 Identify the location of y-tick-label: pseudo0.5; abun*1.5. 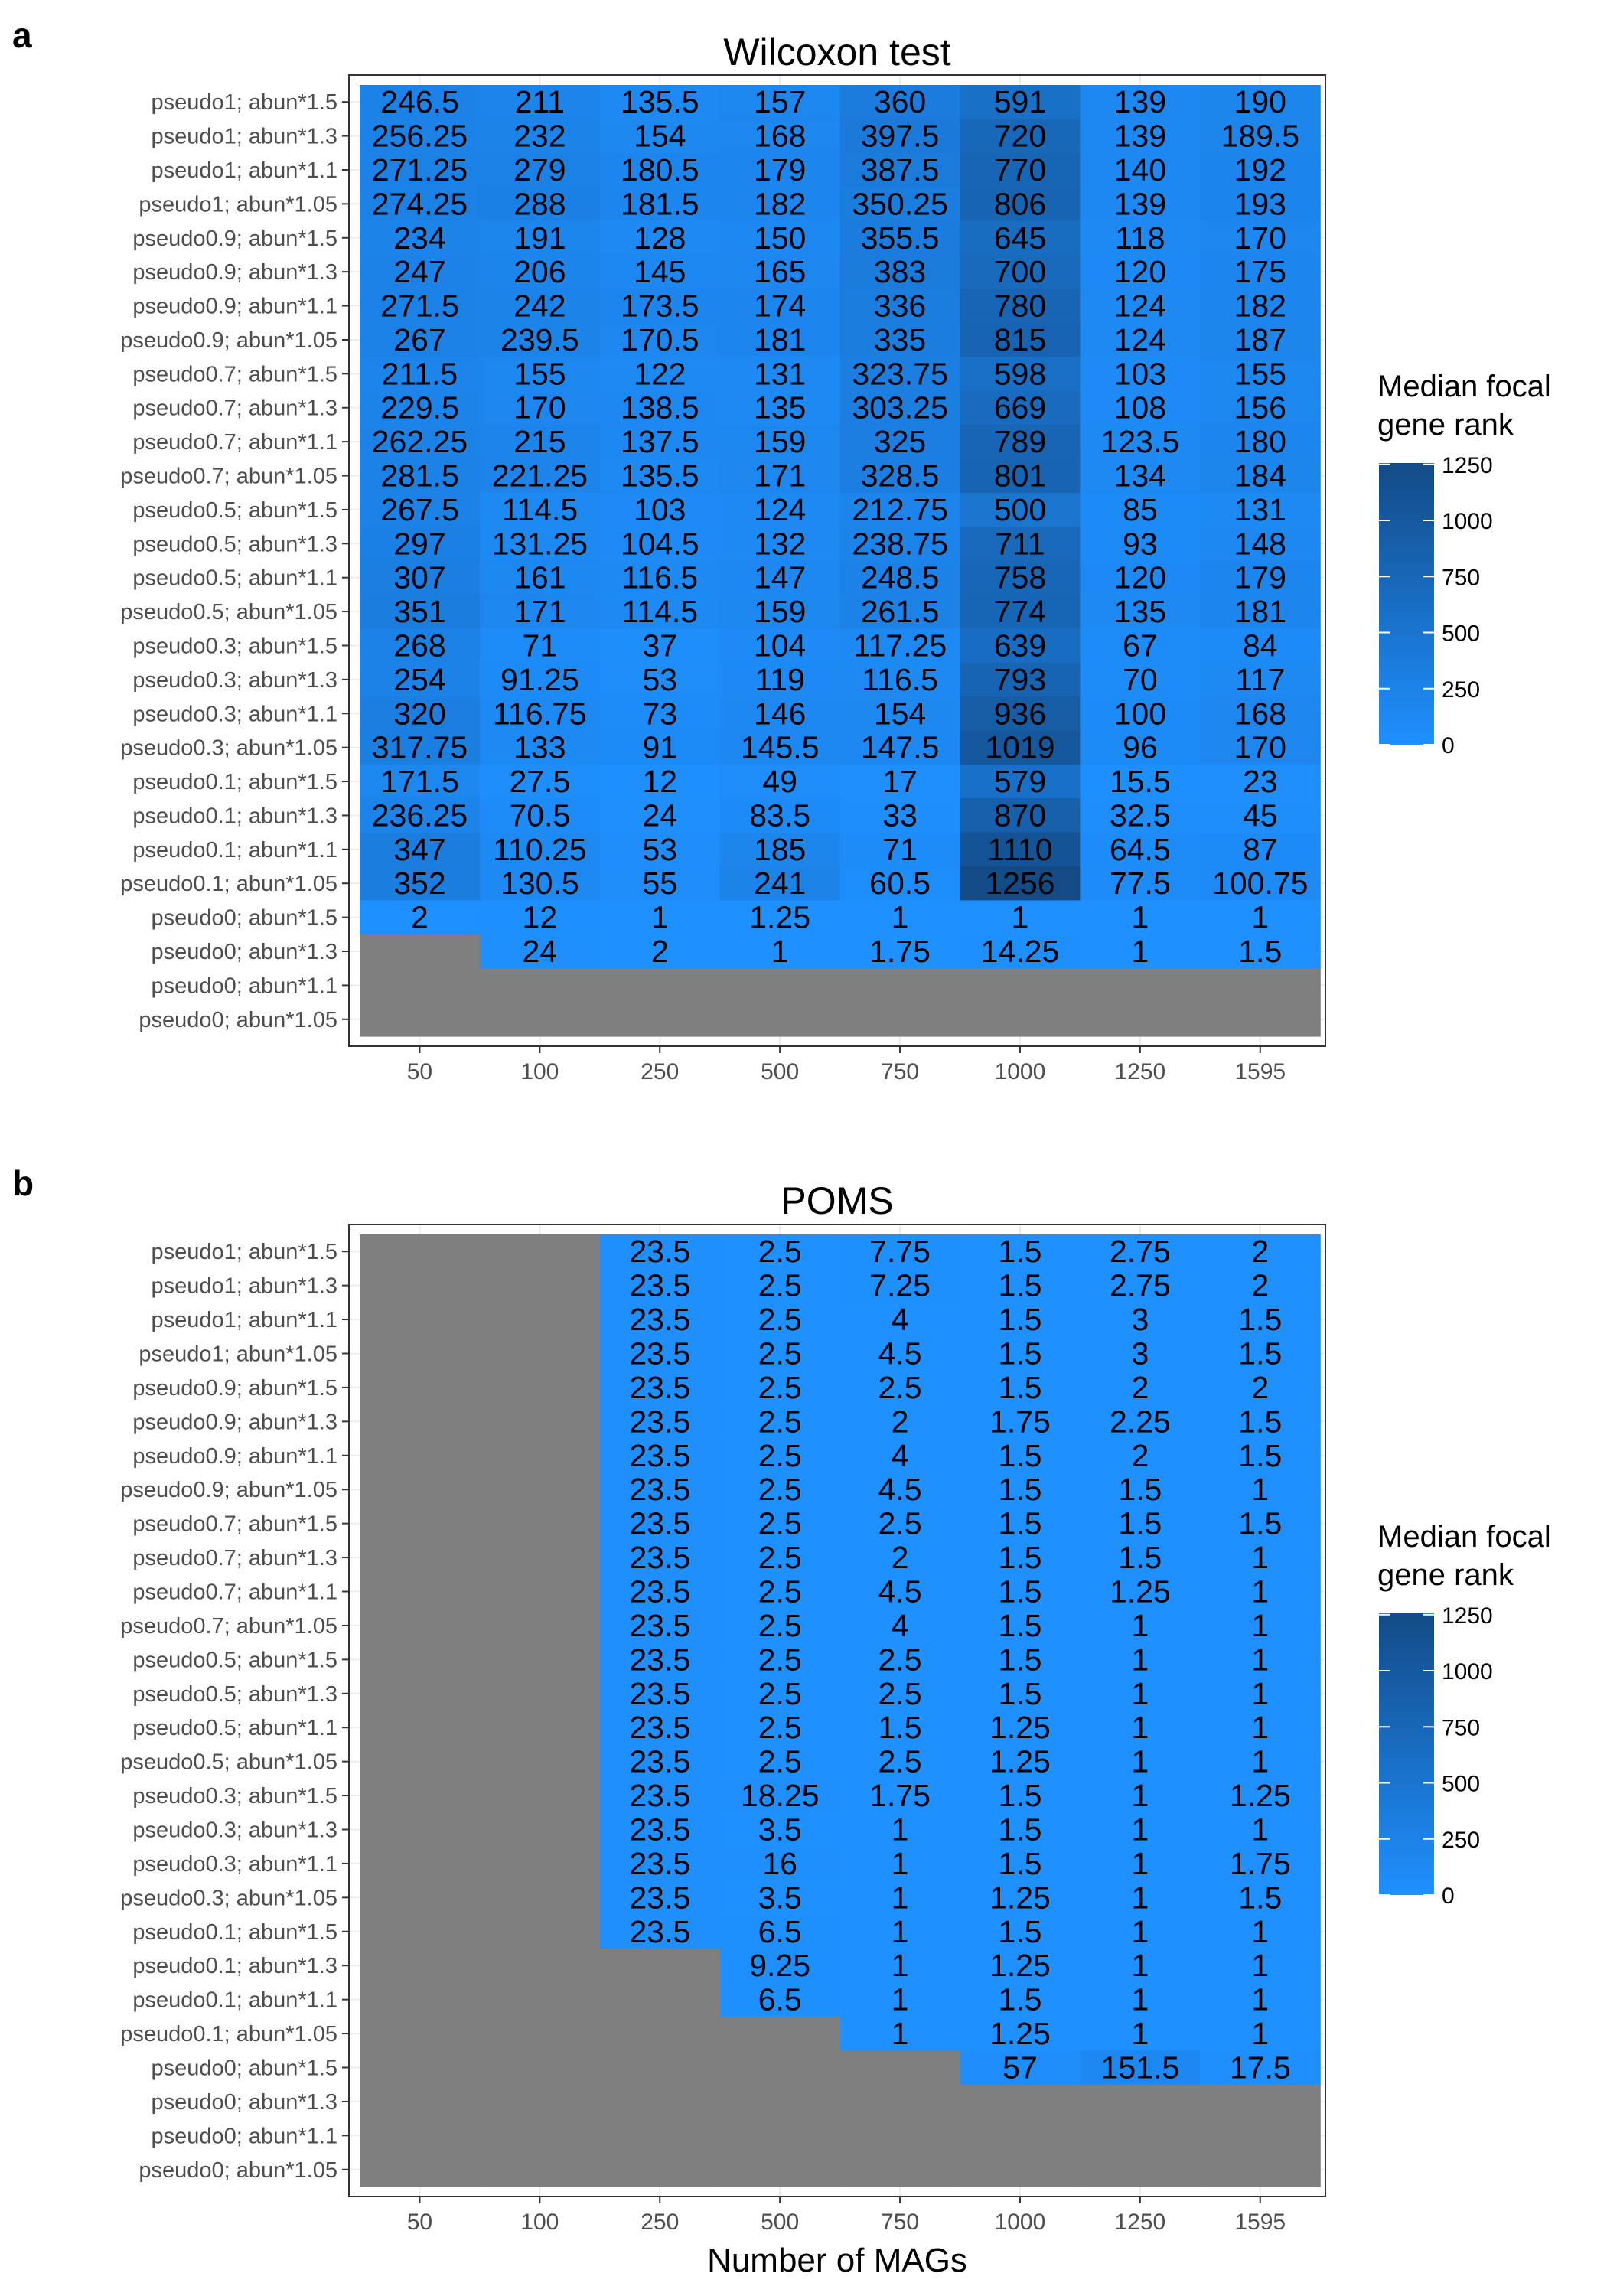
(234, 510).